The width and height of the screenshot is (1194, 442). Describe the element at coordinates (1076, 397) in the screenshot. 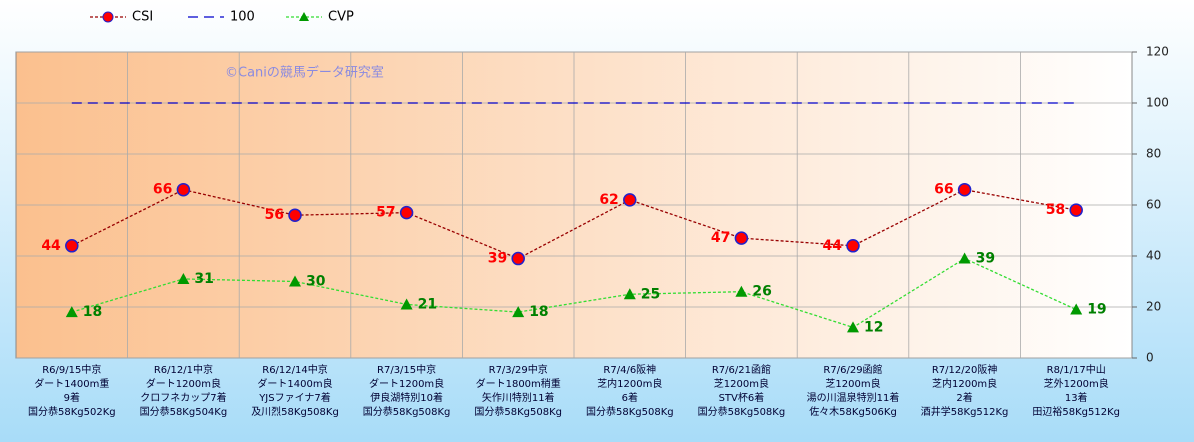

I see `x-tick-label: 13着` at that location.